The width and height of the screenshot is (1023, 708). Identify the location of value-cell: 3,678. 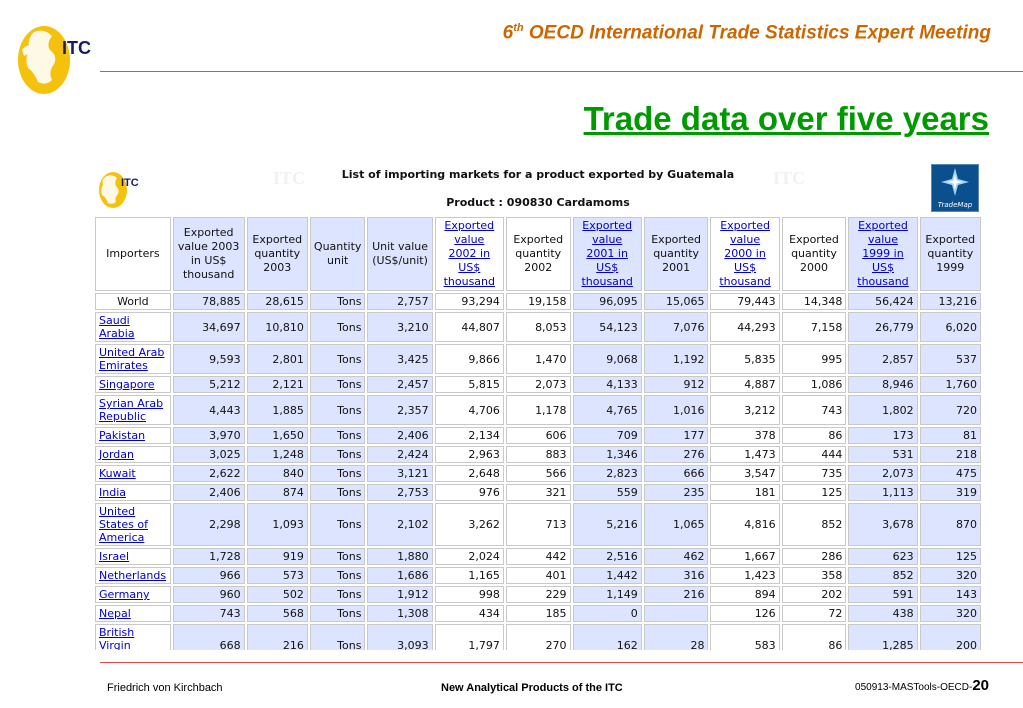
(883, 524).